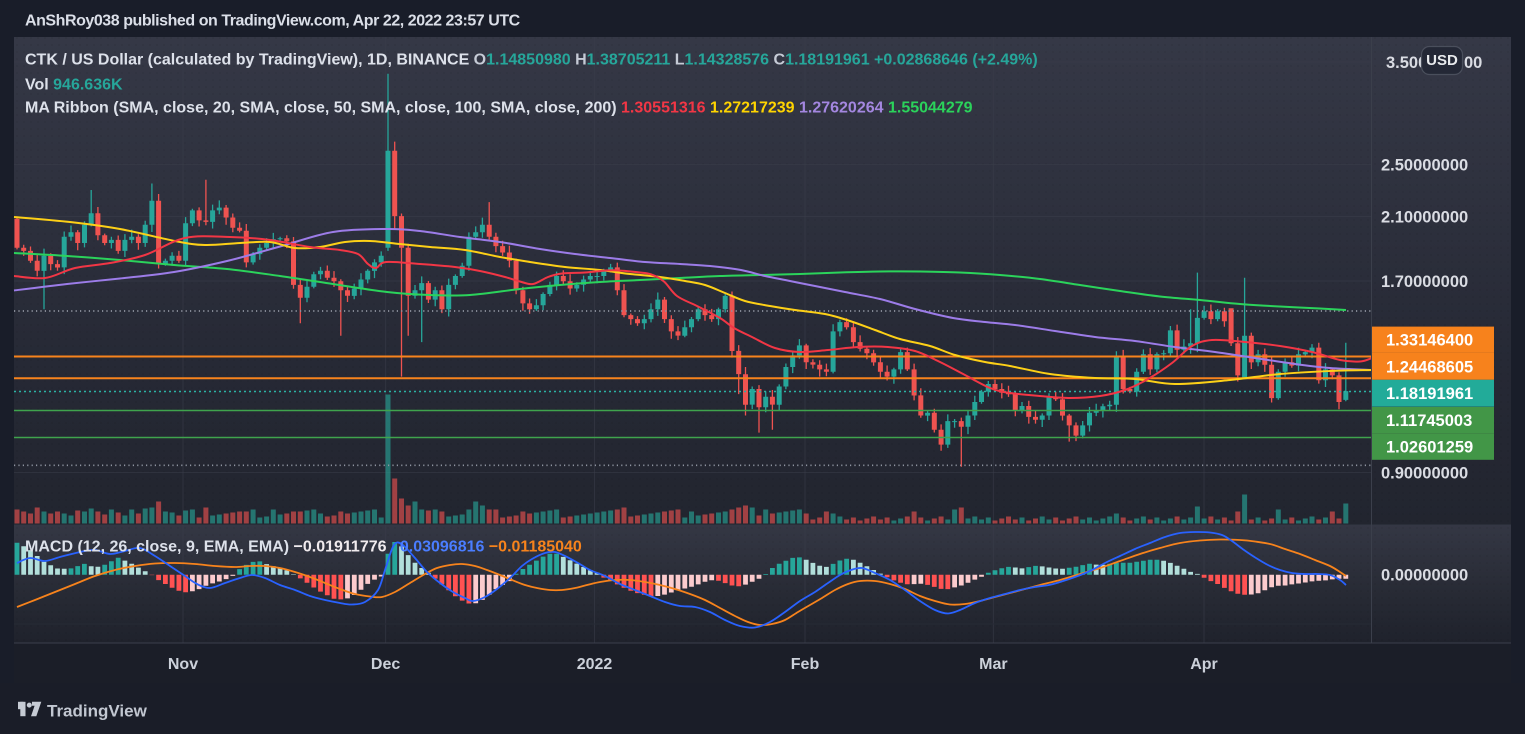 The image size is (1525, 734). Describe the element at coordinates (97, 711) in the screenshot. I see `svg-text: TradingView` at that location.